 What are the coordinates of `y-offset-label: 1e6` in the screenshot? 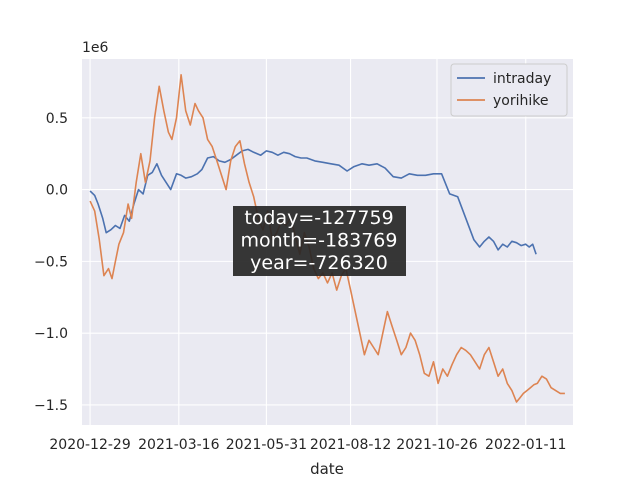 It's located at (95, 48).